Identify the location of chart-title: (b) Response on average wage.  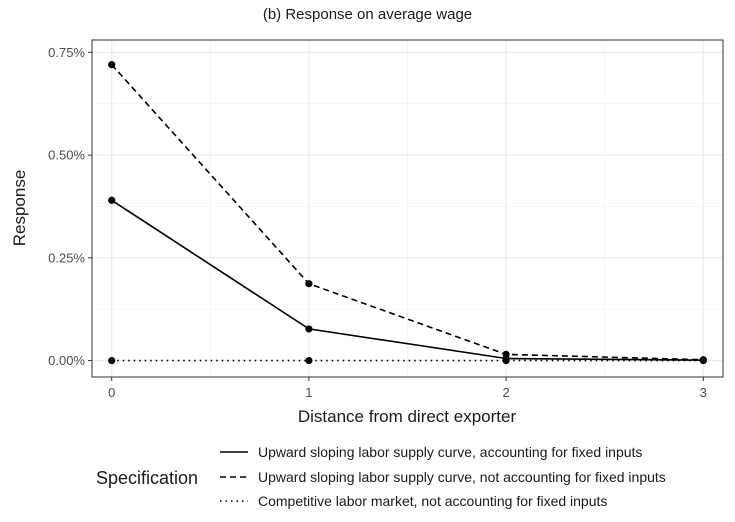
(367, 14).